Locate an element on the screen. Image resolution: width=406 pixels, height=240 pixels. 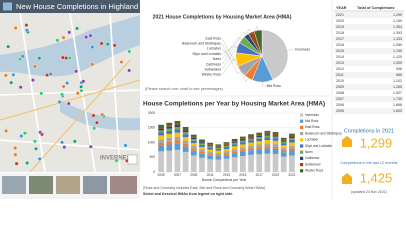
legend-swatch is located at coordinates (302, 127).